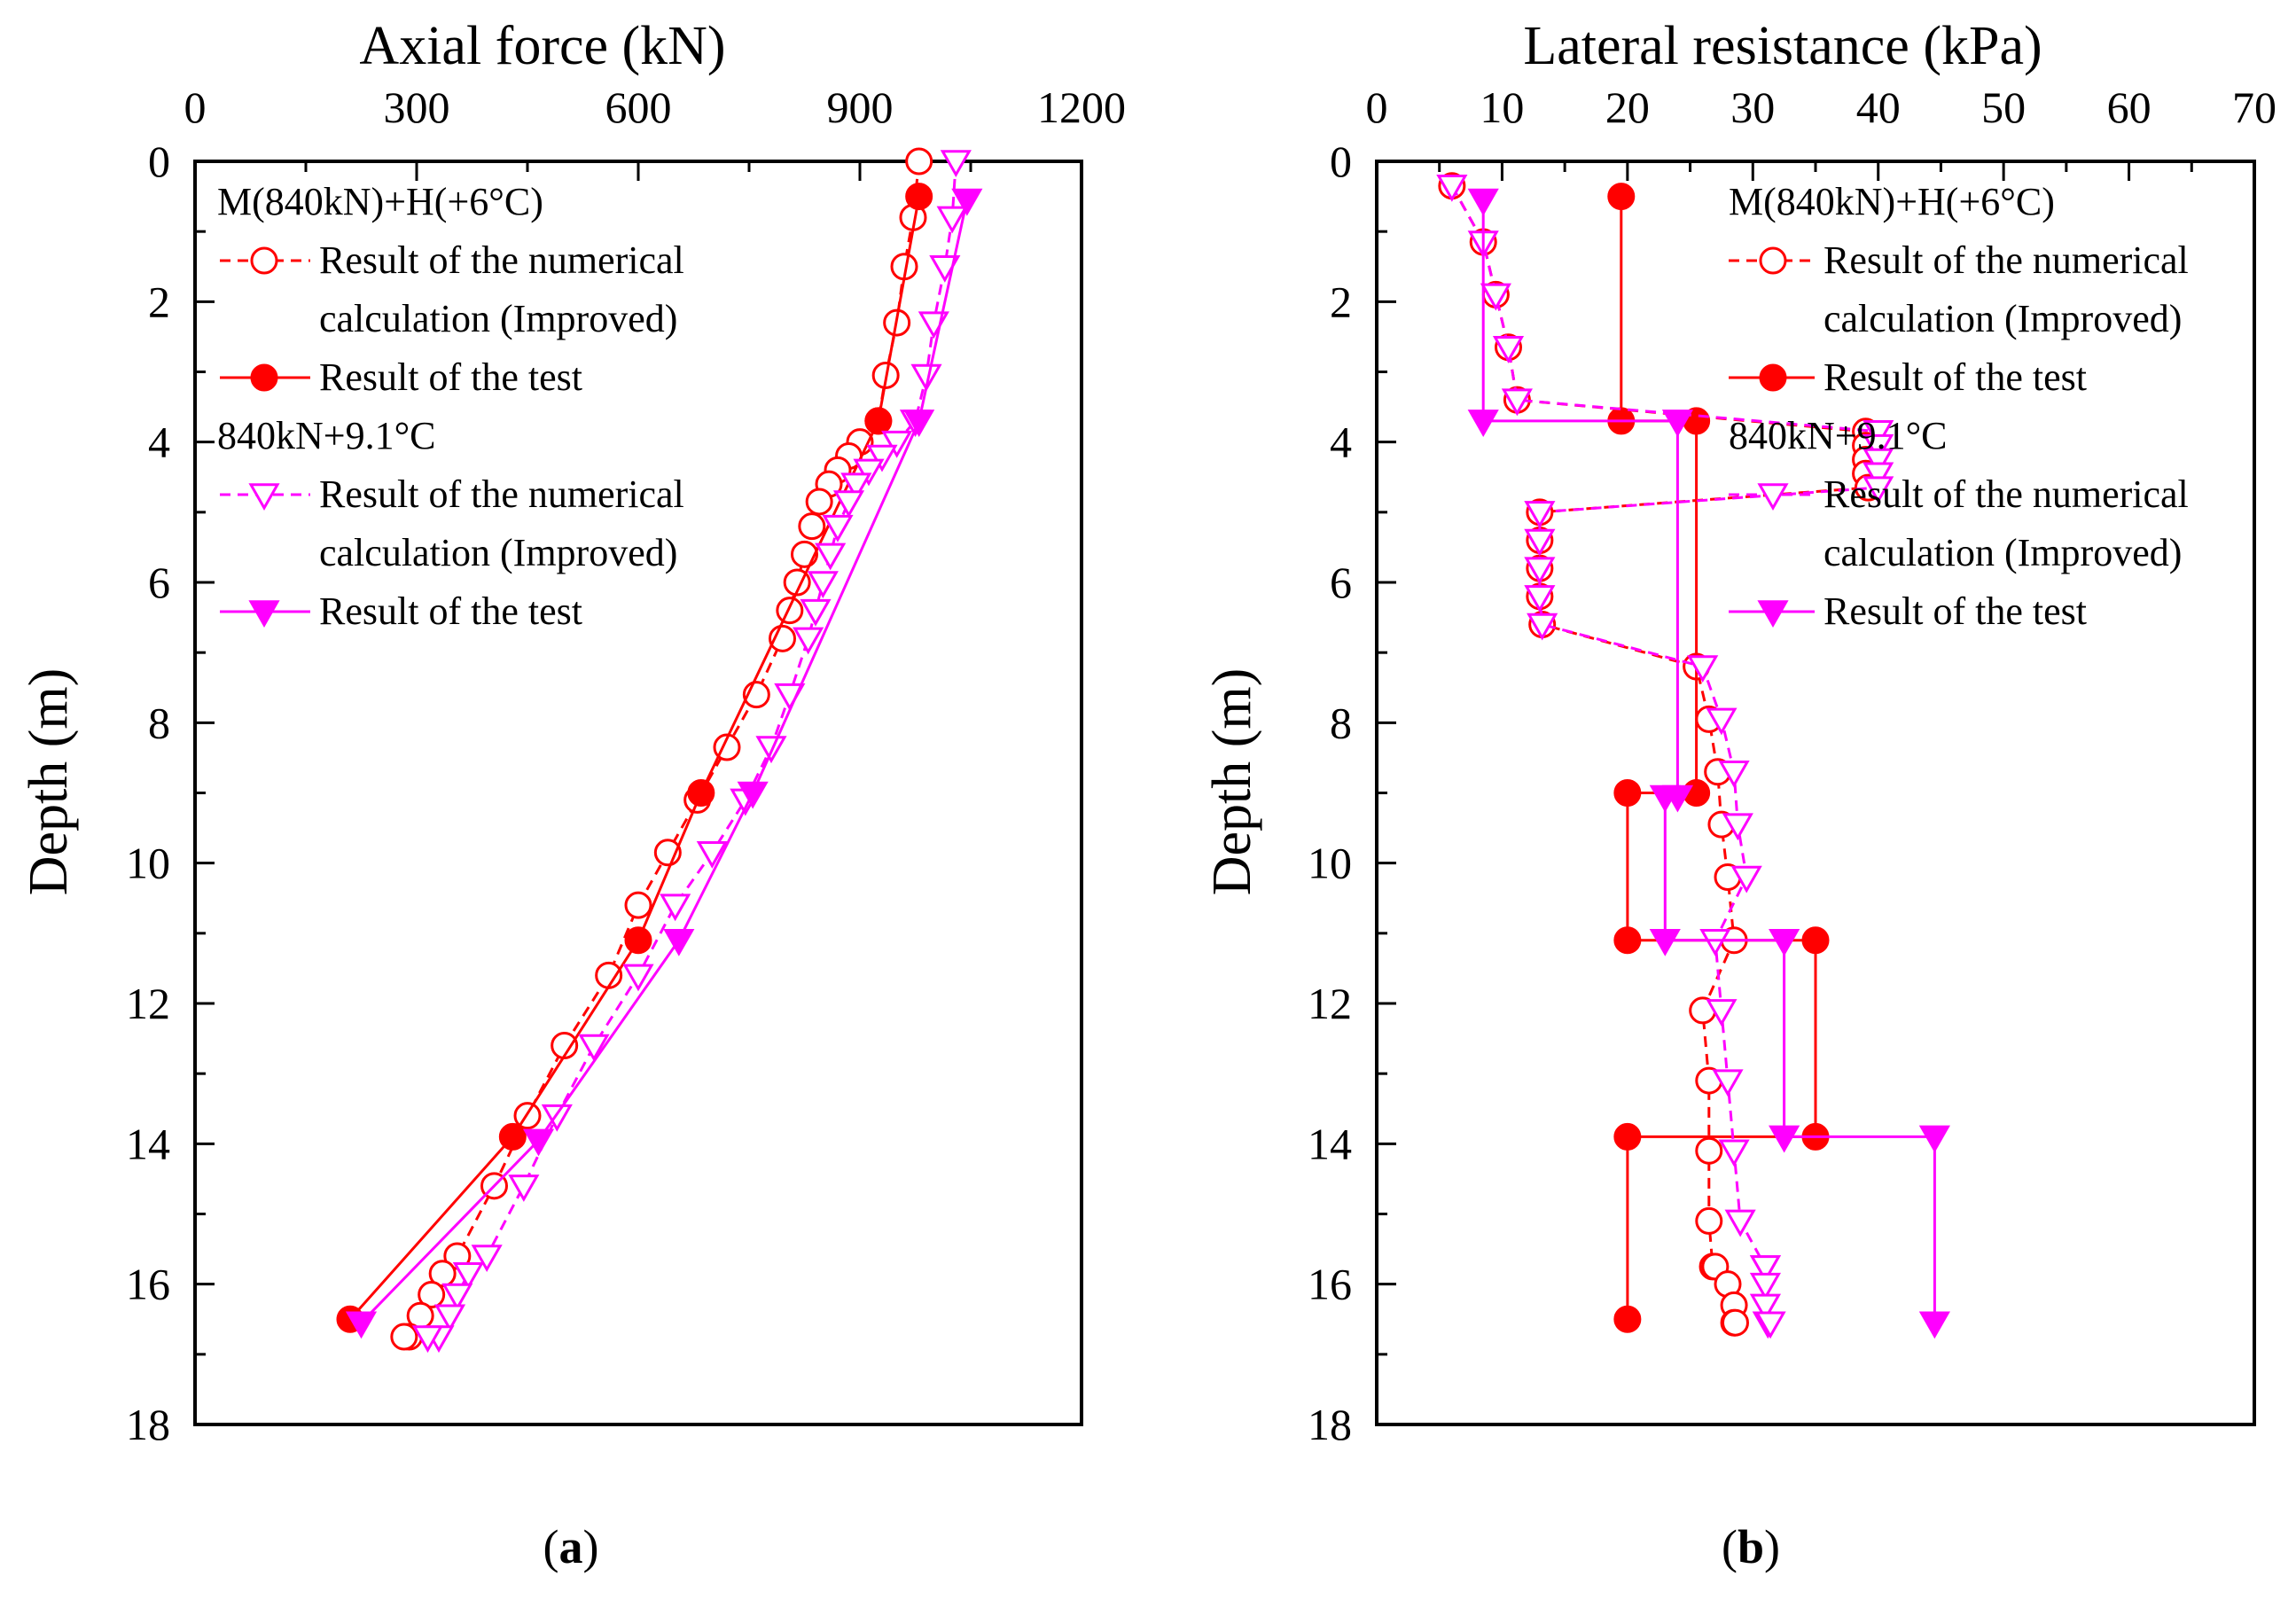 The height and width of the screenshot is (1600, 2296). What do you see at coordinates (1330, 1143) in the screenshot?
I see `panel-b-ytick-label: 14` at bounding box center [1330, 1143].